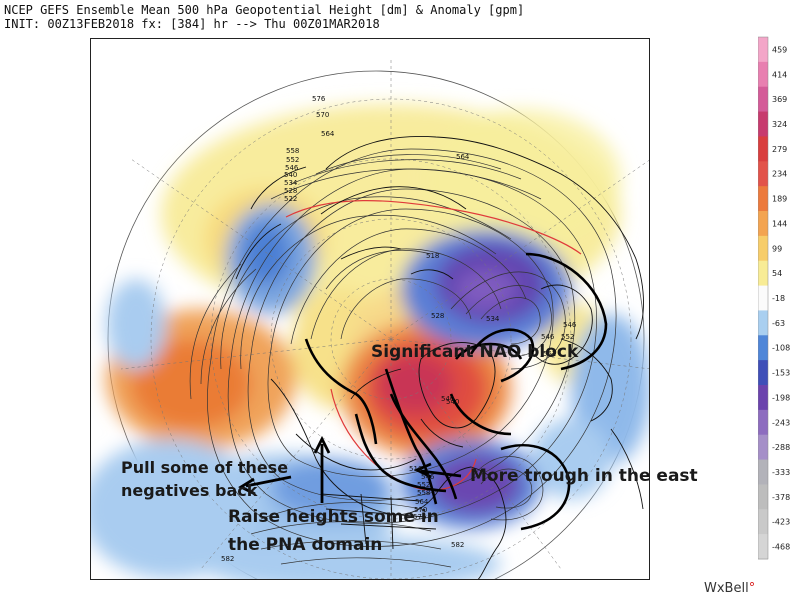 The image size is (800, 600). Describe the element at coordinates (779, 124) in the screenshot. I see `colorbar-tick-label: 324` at that location.